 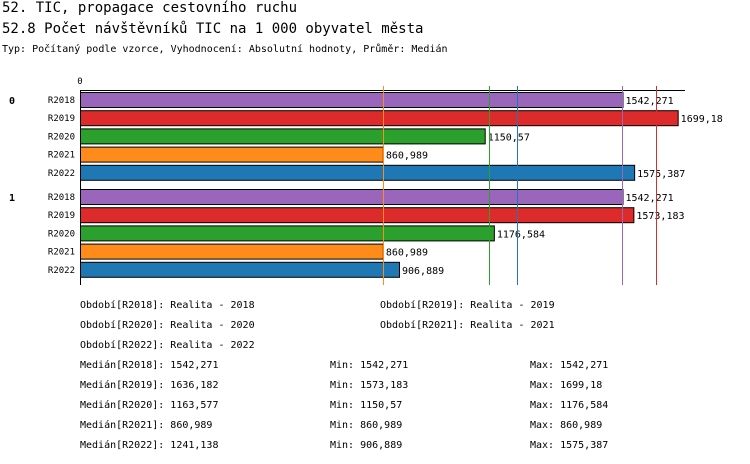 What do you see at coordinates (12, 198) in the screenshot?
I see `group-label: 1` at bounding box center [12, 198].